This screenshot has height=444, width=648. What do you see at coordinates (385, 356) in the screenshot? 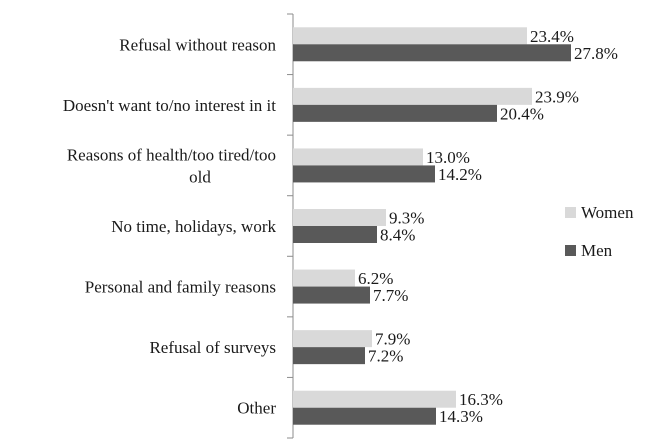
I see `data-label-men: 7.2%` at bounding box center [385, 356].